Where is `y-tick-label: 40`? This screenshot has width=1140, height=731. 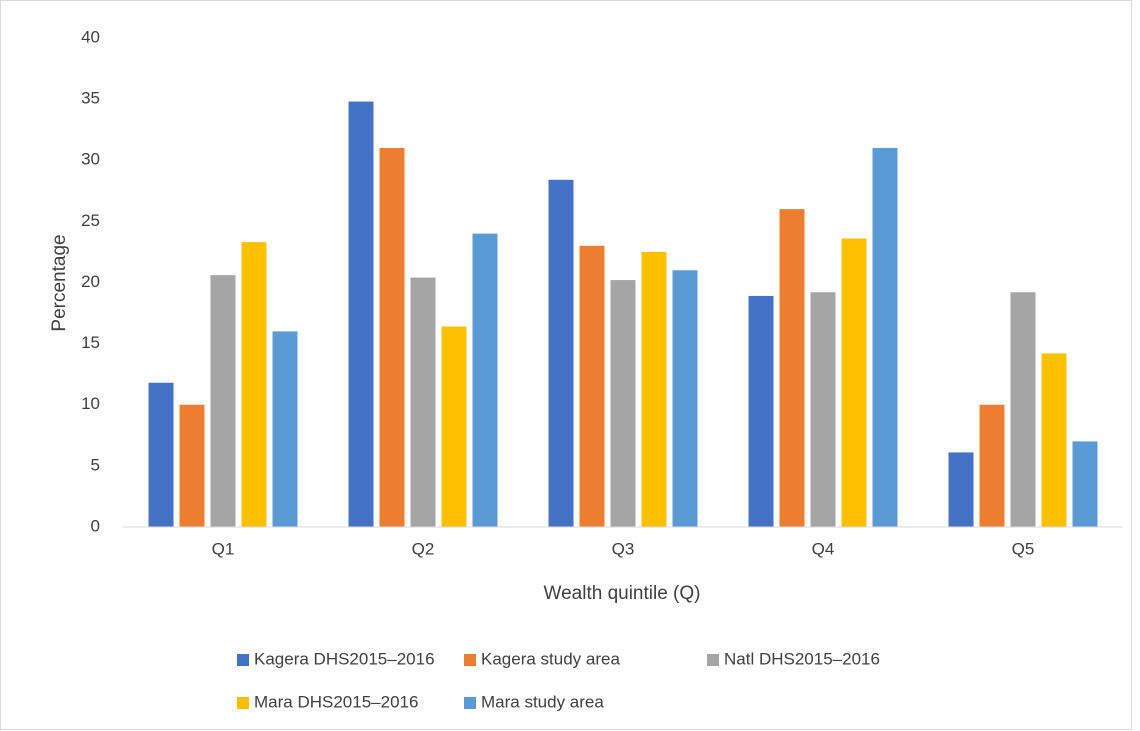 y-tick-label: 40 is located at coordinates (90, 36).